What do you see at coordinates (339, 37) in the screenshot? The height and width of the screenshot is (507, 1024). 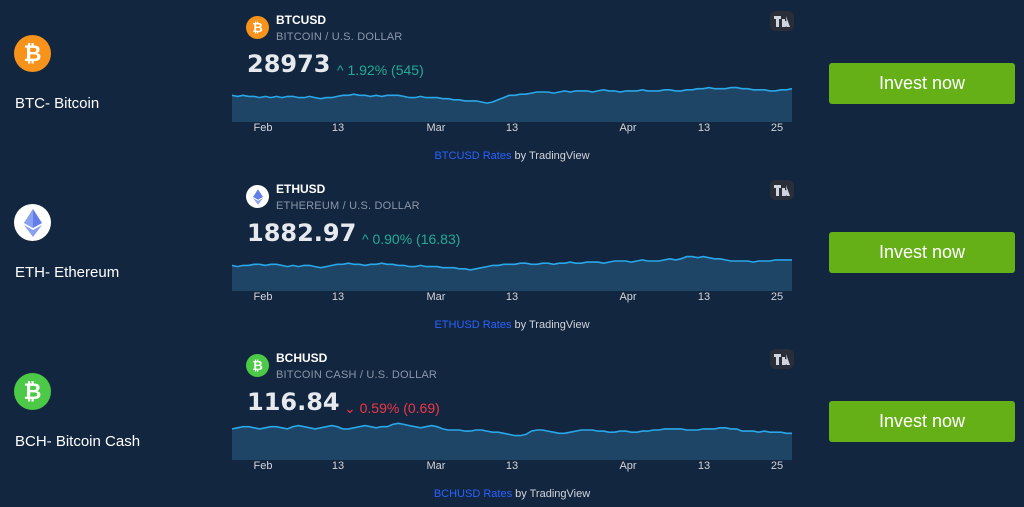 I see `symbol-description: BITCOIN / U.S. DOLLAR` at bounding box center [339, 37].